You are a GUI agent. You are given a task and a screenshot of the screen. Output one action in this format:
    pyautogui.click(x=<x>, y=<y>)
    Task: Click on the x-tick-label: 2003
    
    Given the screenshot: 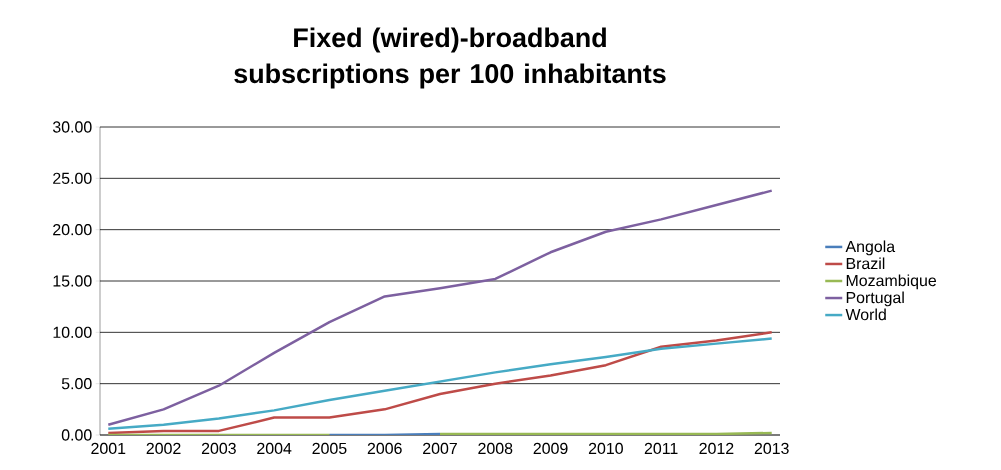 What is the action you would take?
    pyautogui.click(x=218, y=448)
    